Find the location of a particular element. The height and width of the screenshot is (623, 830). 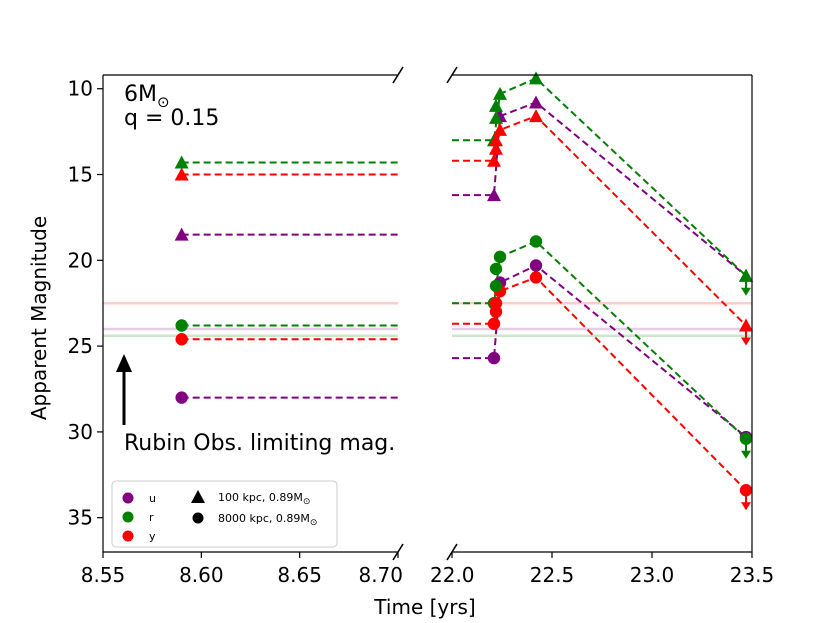

y-tick-label: 30 is located at coordinates (80, 432).